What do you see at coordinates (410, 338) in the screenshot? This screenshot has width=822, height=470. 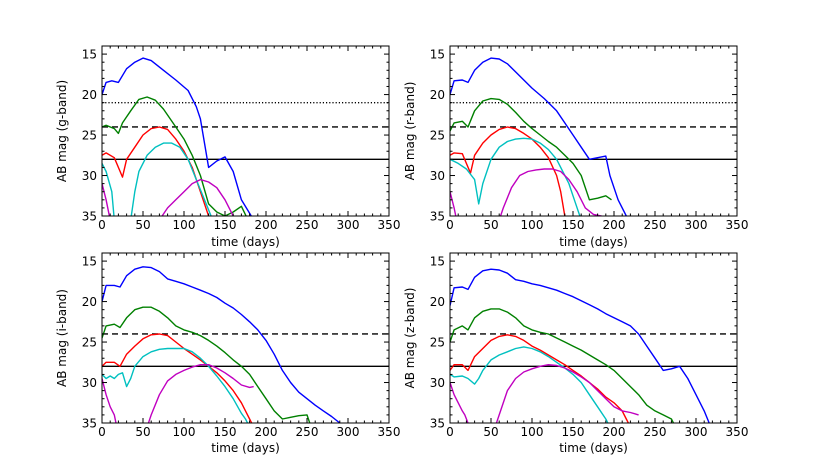 I see `y-axis-label: AB mag (z-band)` at bounding box center [410, 338].